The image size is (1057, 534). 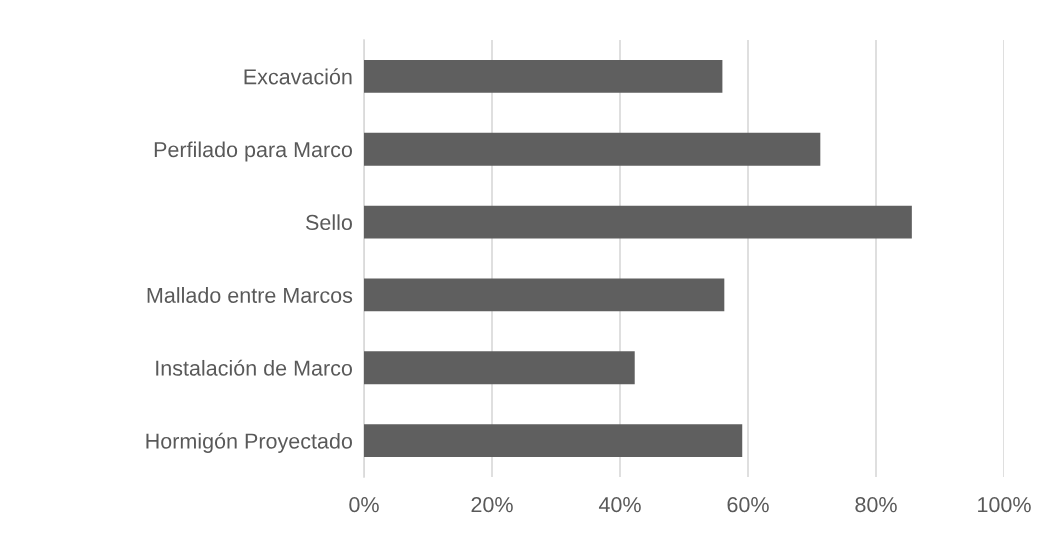 I want to click on x-tick-label: 60%, so click(x=748, y=505).